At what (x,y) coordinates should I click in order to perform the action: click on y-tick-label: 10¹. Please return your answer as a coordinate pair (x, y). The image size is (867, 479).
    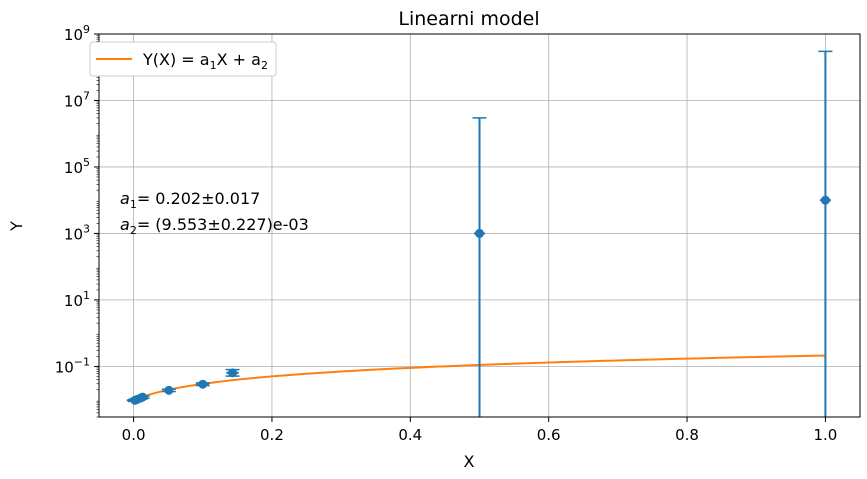
    Looking at the image, I should click on (77, 299).